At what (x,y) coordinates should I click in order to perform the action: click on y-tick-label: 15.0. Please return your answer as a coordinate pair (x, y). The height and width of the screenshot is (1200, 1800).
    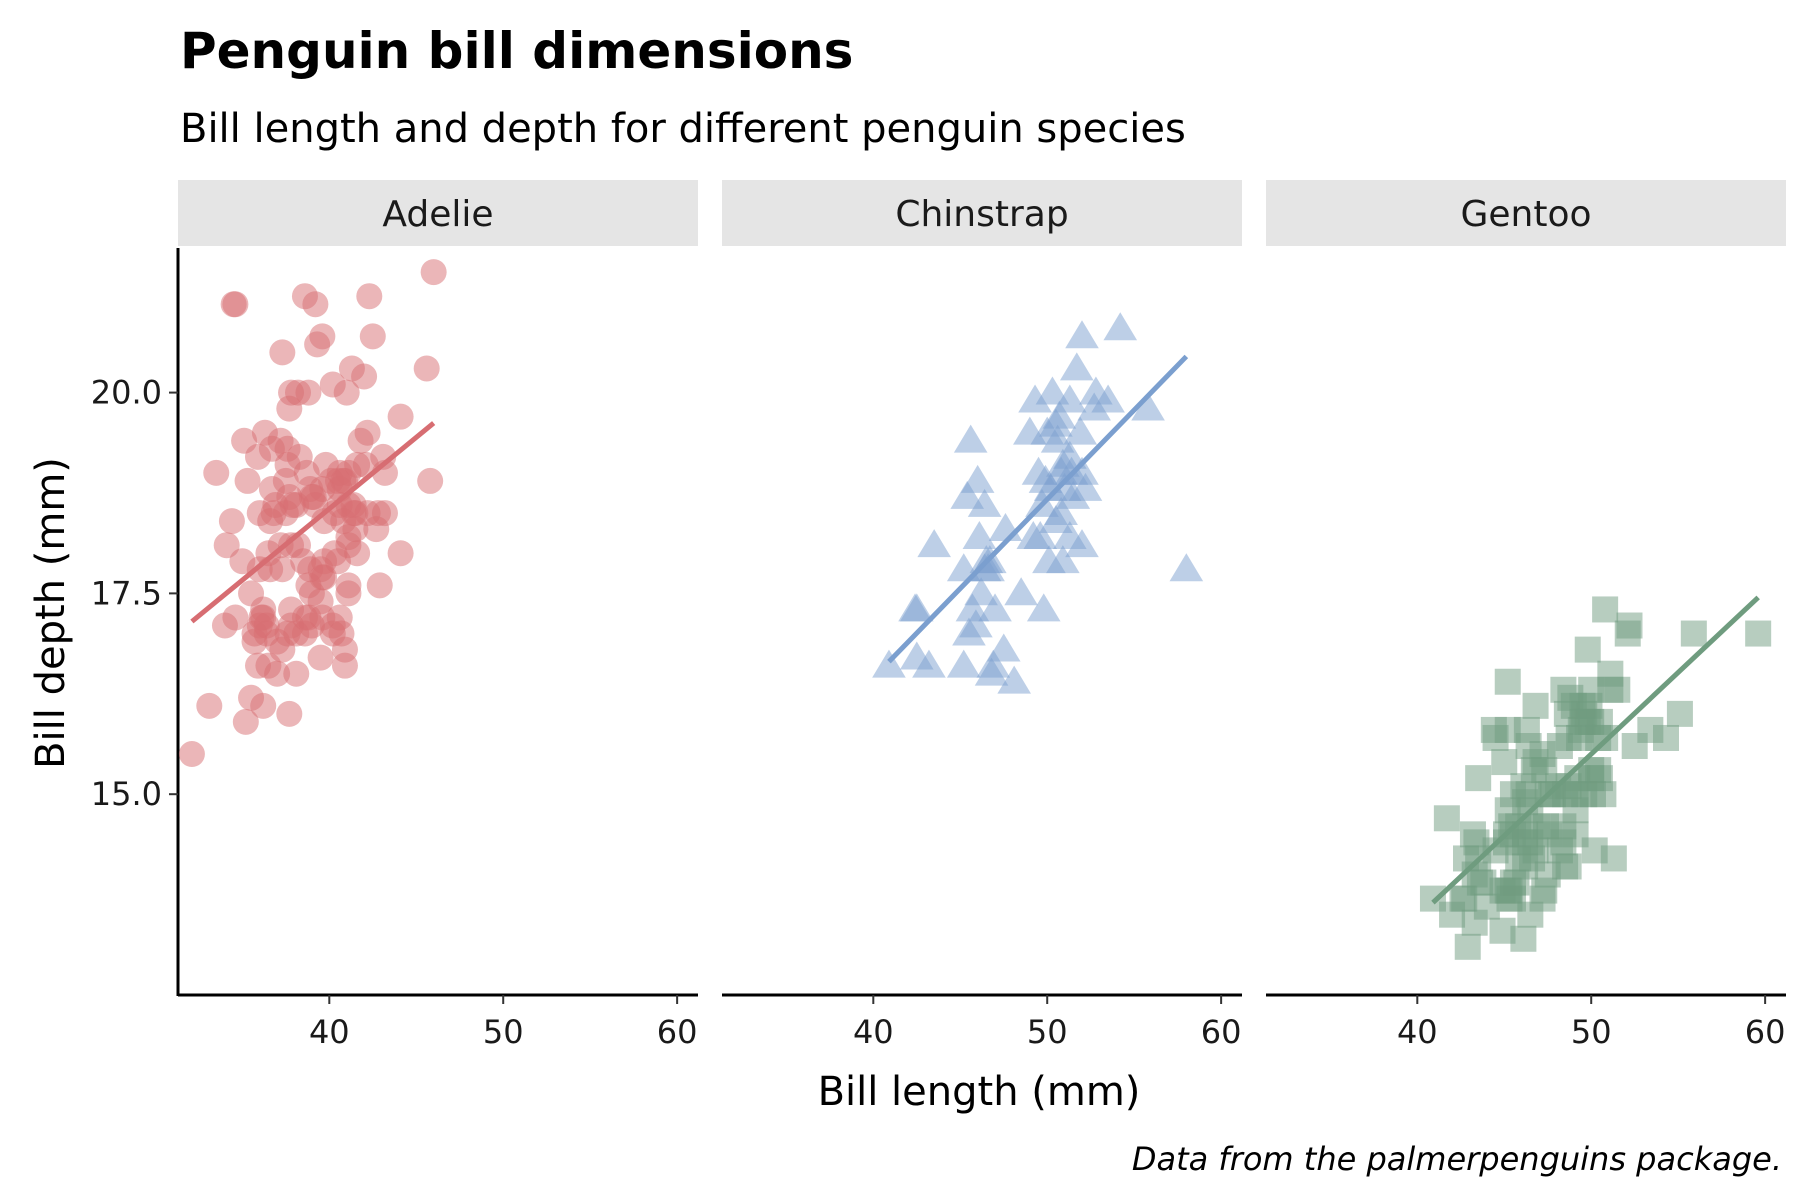
    Looking at the image, I should click on (126, 794).